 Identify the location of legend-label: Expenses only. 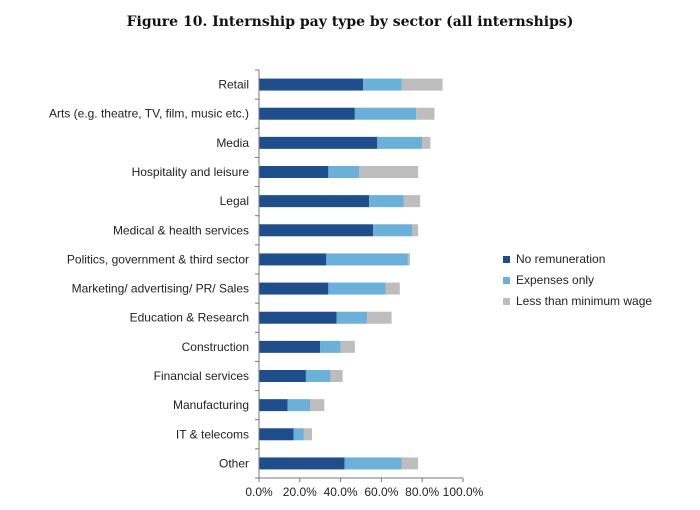
(555, 280).